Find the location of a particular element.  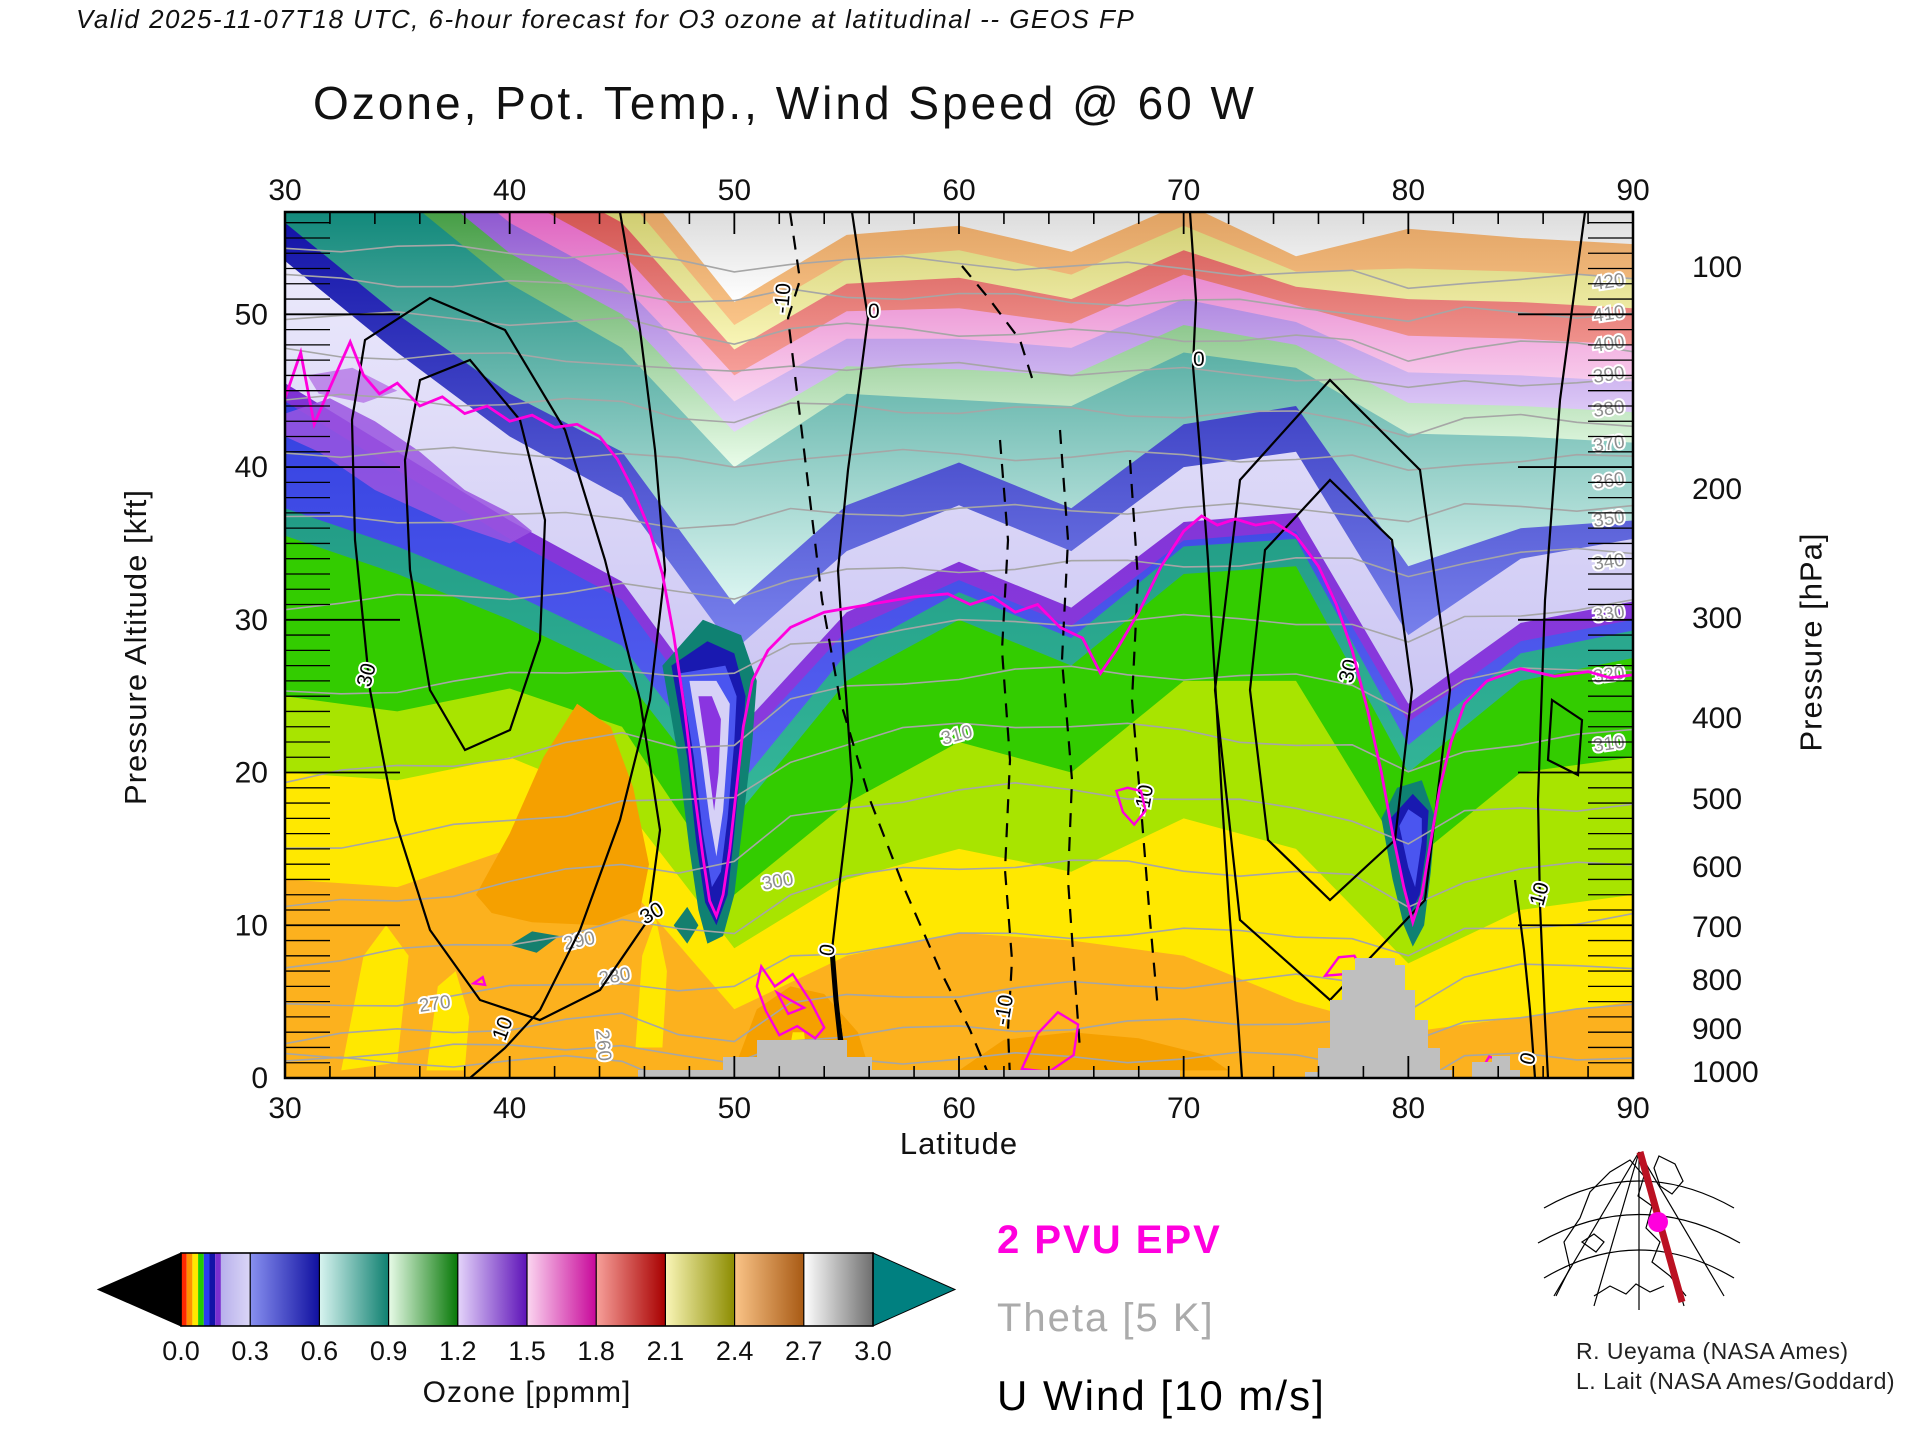

plot-label: 340 is located at coordinates (1609, 562).